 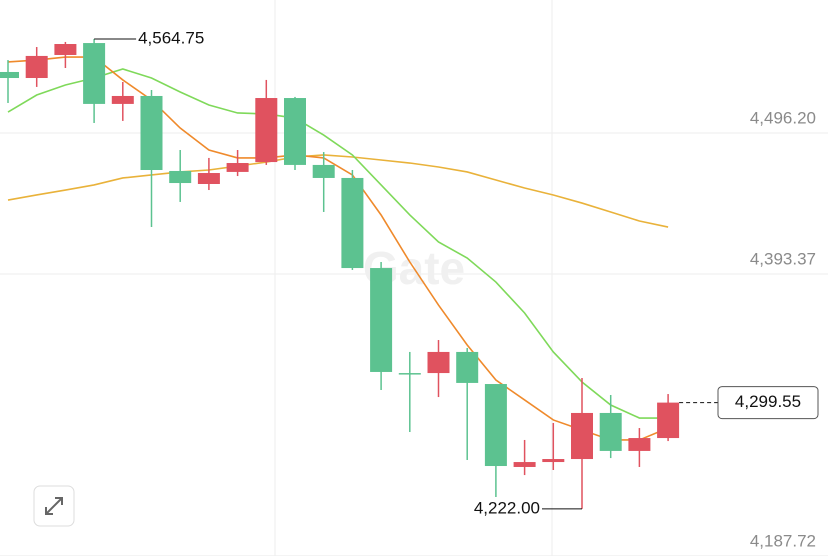 I want to click on last-price-label: 4,299.55, so click(x=768, y=401).